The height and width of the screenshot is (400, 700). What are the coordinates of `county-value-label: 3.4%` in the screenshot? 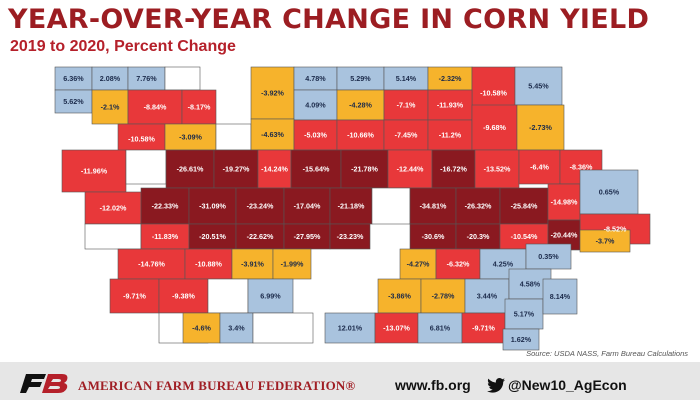 It's located at (236, 328).